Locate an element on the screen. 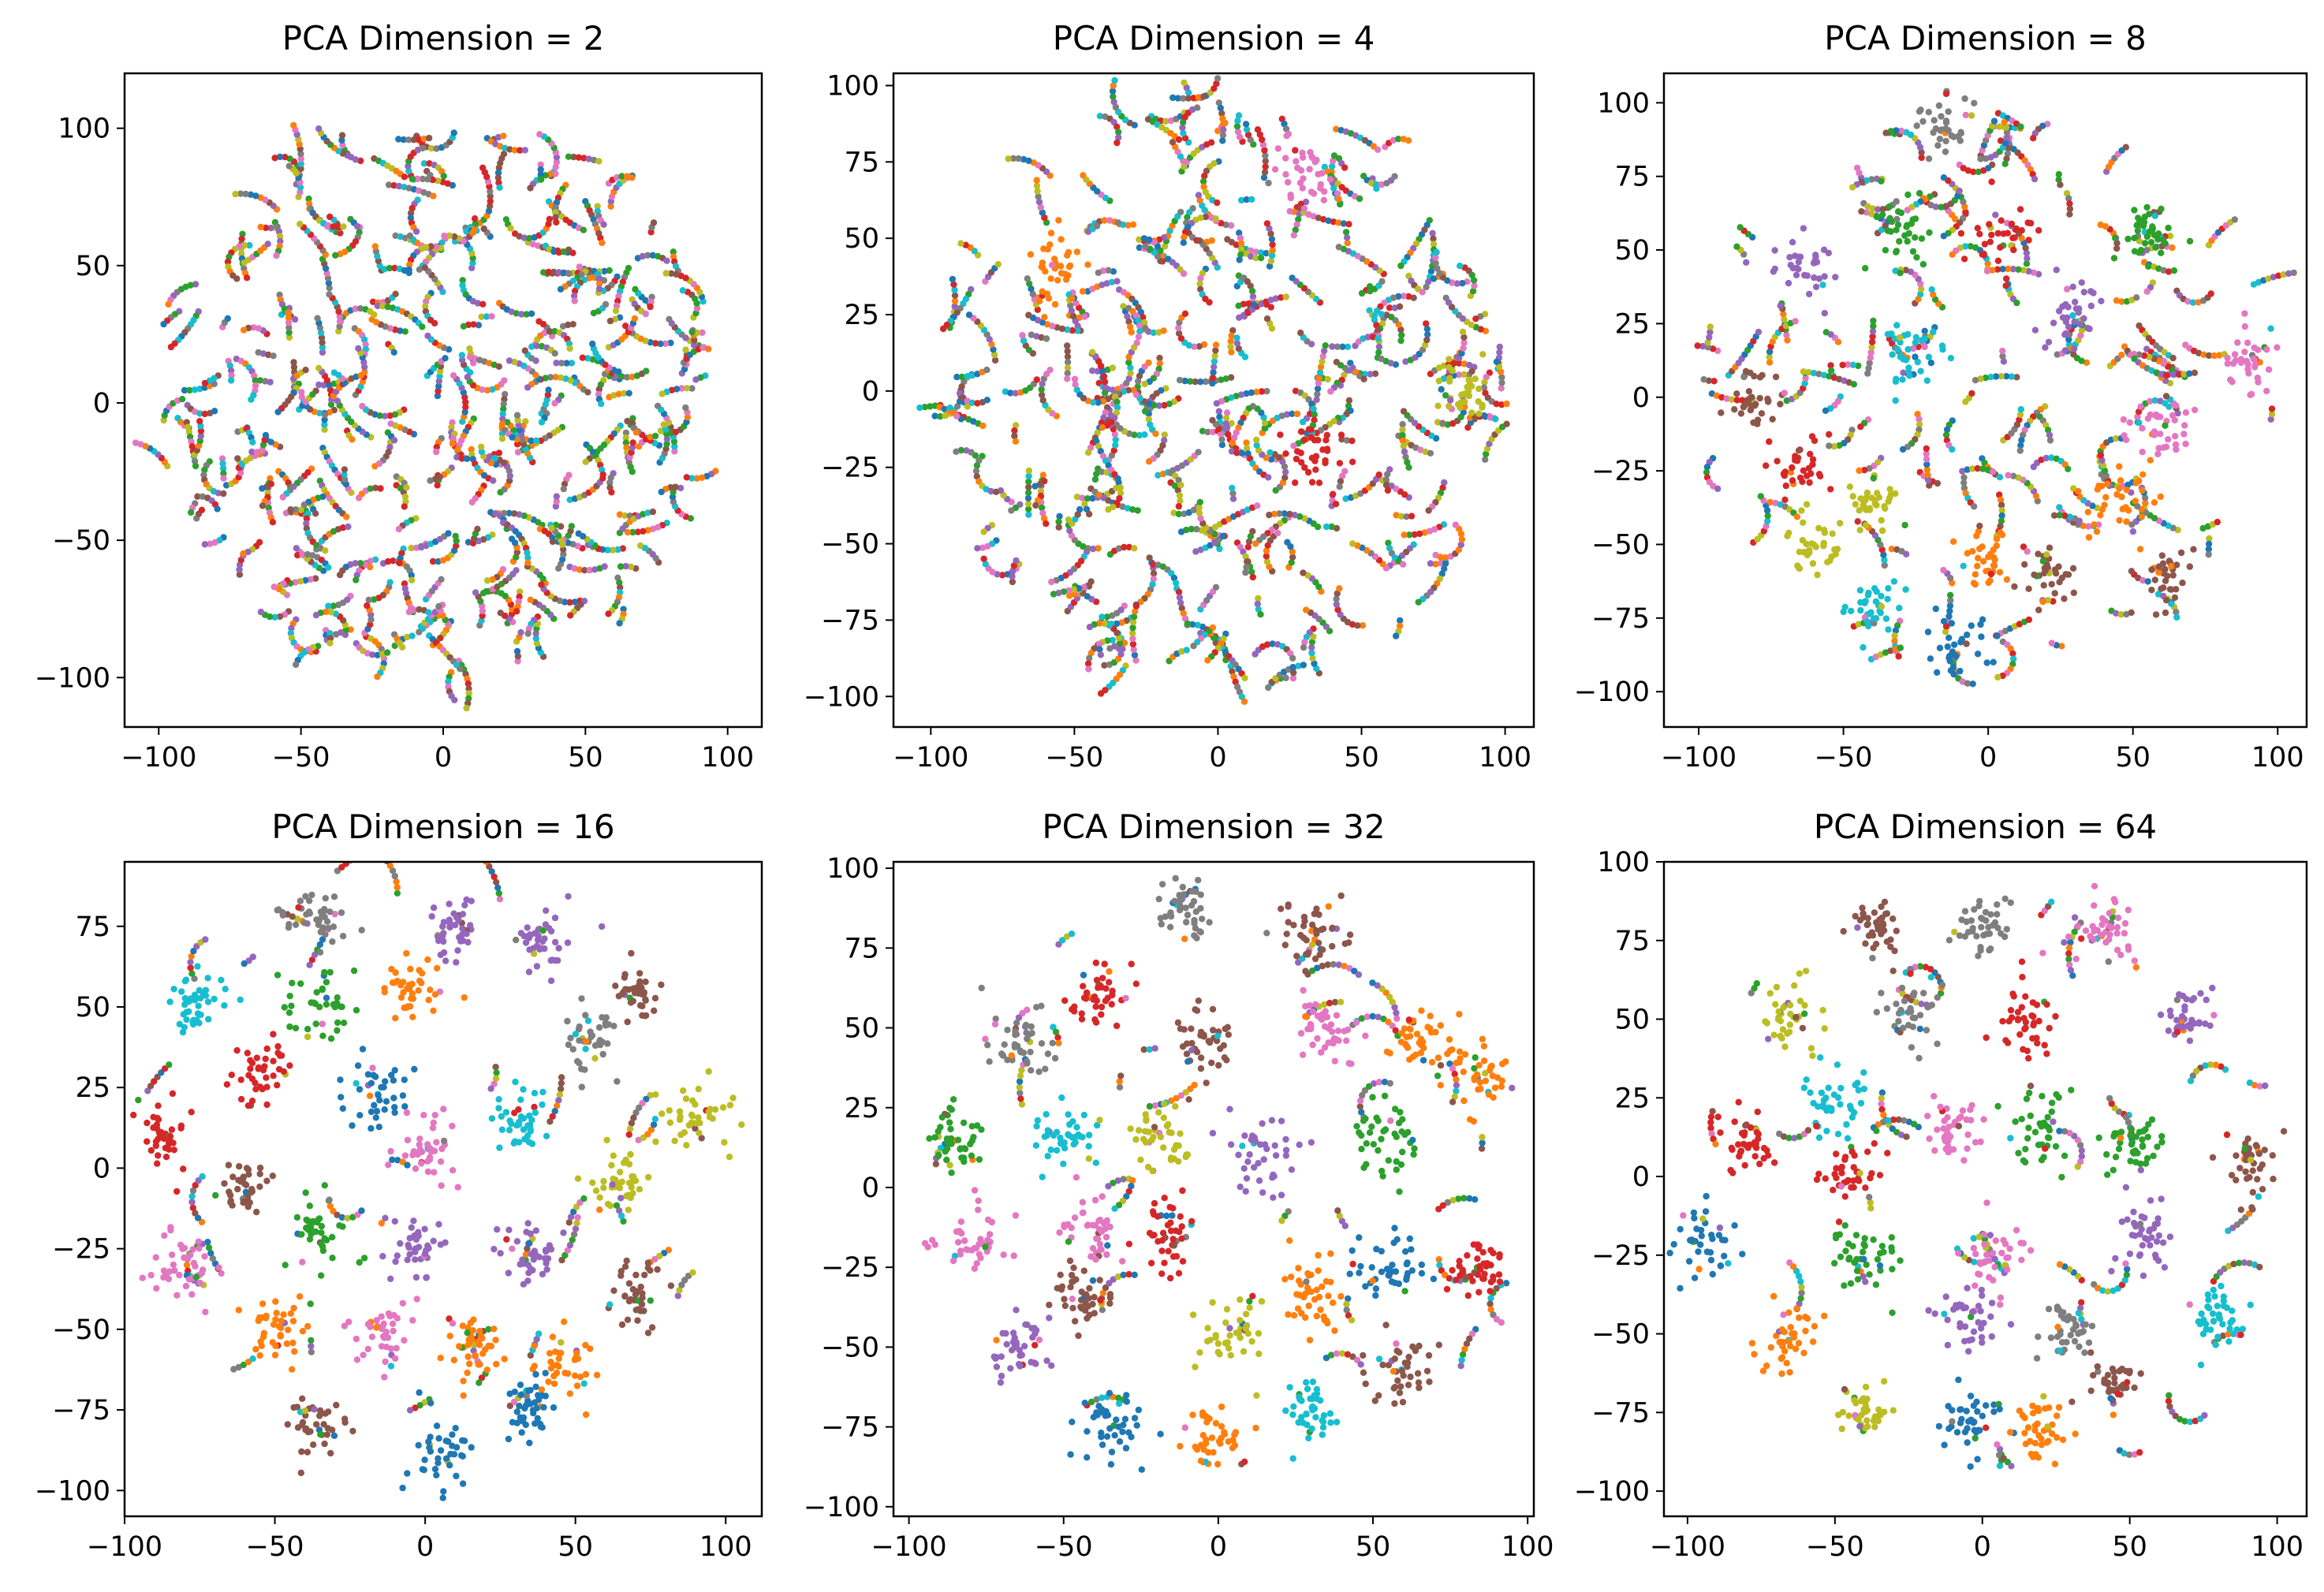 This screenshot has width=2324, height=1592. x-tick-label: −100 is located at coordinates (930, 758).